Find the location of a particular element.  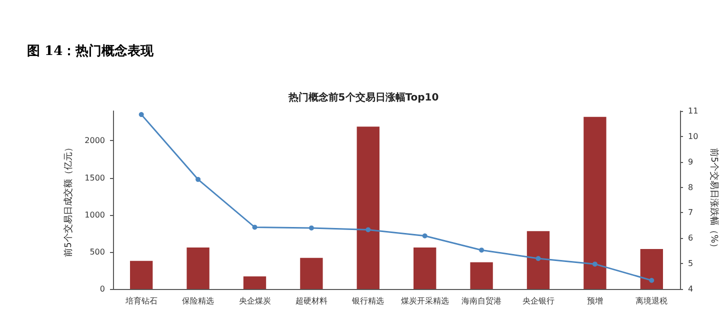

y2-axis-title: 前5个交易日涨跌幅（%） is located at coordinates (714, 200).